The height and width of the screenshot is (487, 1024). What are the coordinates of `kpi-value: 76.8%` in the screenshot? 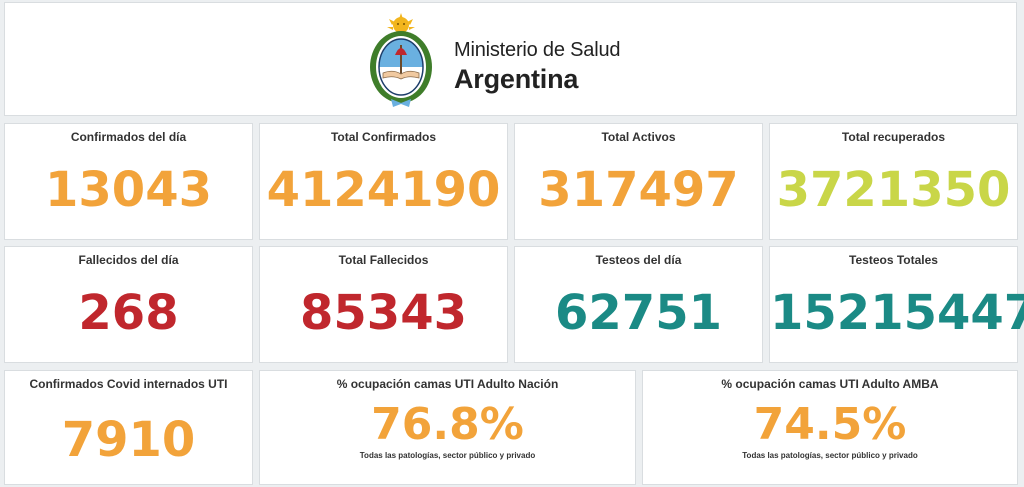 It's located at (447, 424).